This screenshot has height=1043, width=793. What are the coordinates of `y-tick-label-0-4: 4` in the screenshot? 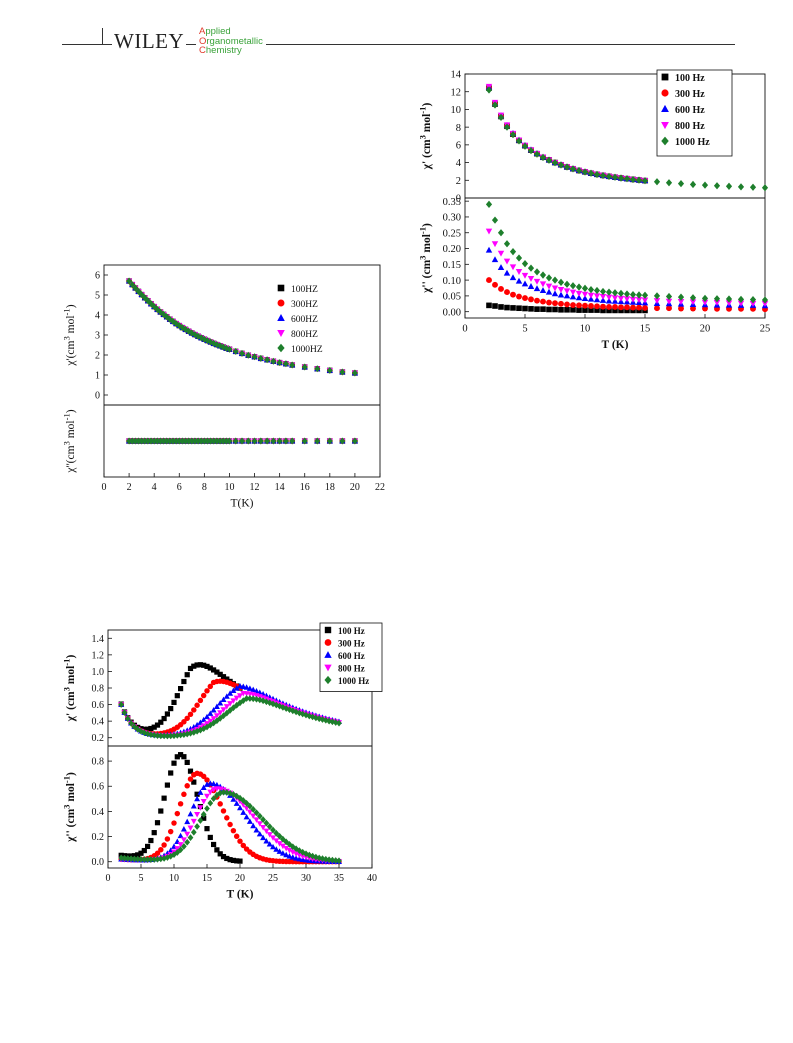 It's located at (97, 316).